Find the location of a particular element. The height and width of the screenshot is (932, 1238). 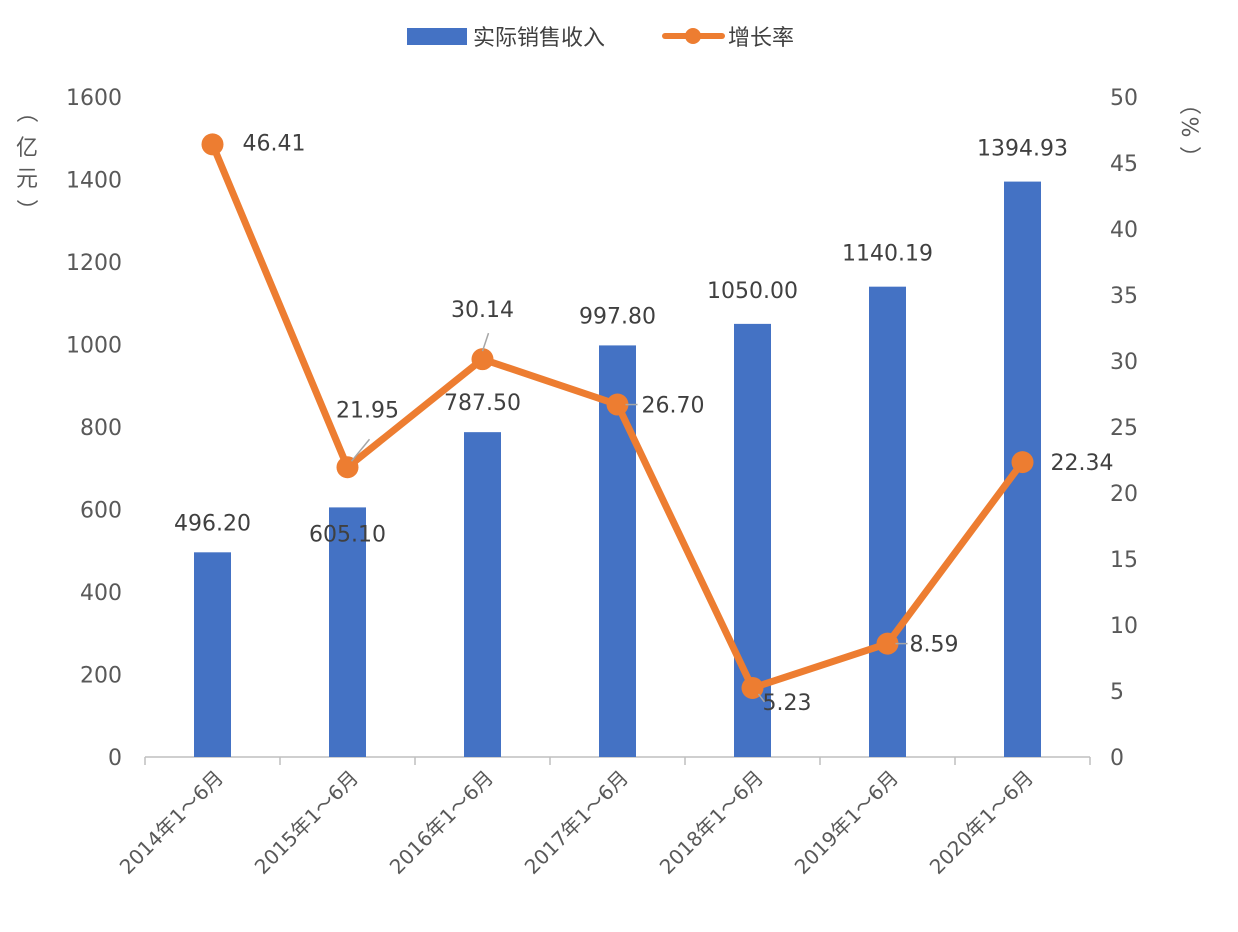

line-data-label: 46.41 is located at coordinates (274, 143).